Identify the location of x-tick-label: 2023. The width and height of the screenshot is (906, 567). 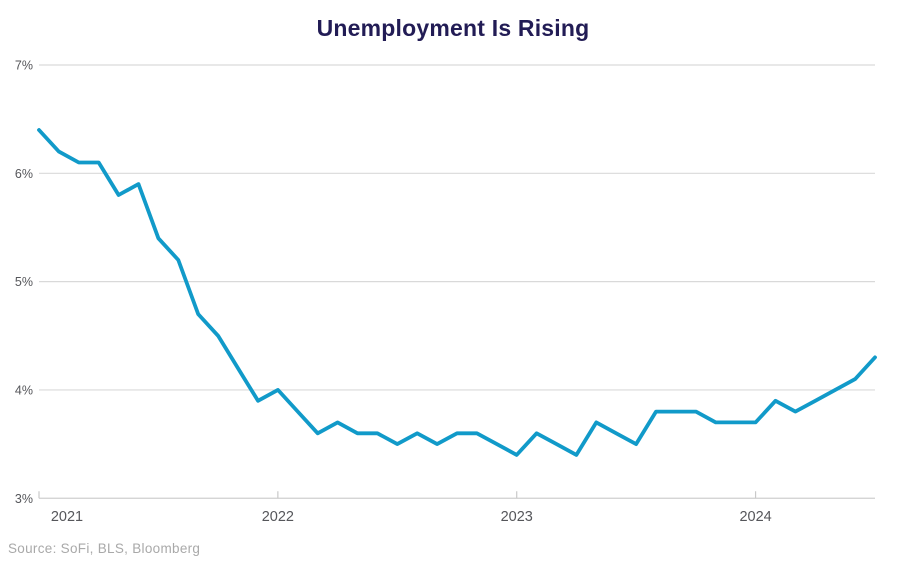
(517, 517).